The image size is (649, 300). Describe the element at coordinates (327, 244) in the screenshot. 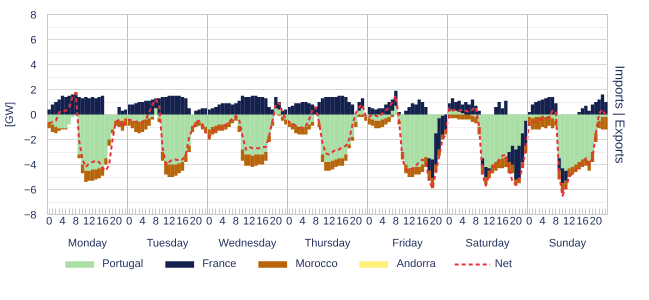

I see `text: Thursday` at that location.